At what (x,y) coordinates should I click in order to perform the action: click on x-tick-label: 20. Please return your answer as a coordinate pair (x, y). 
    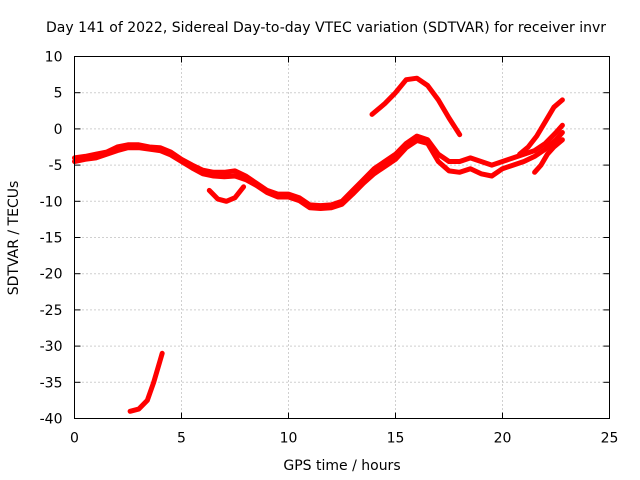
    Looking at the image, I should click on (503, 439).